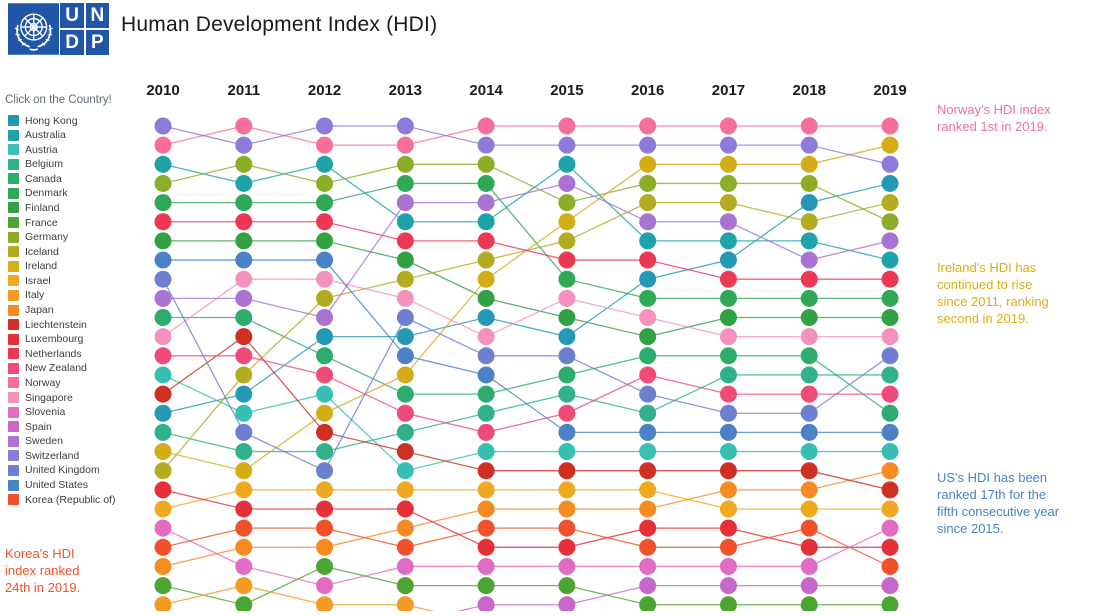 The width and height of the screenshot is (1099, 616). Describe the element at coordinates (486, 337) in the screenshot. I see `rank-dot-singapore-2014` at that location.